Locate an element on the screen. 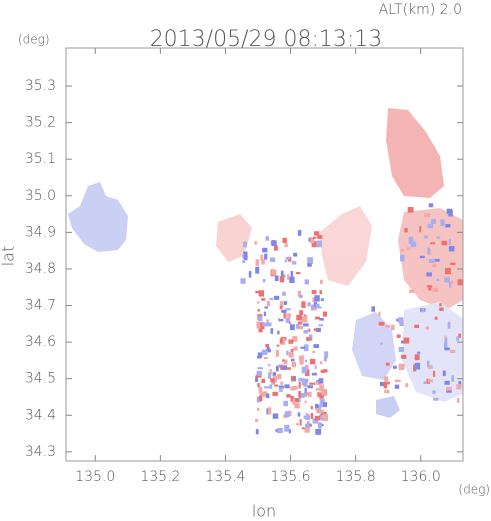 The width and height of the screenshot is (491, 521). y-tick-label: 35.0 is located at coordinates (40, 196).